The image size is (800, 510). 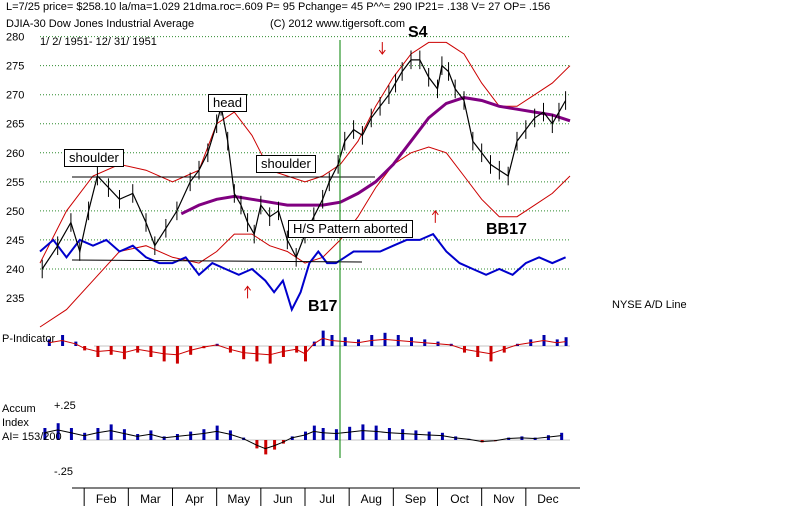 What do you see at coordinates (338, 24) in the screenshot?
I see `copyright: (C) 2012 www.tigersoft.com` at bounding box center [338, 24].